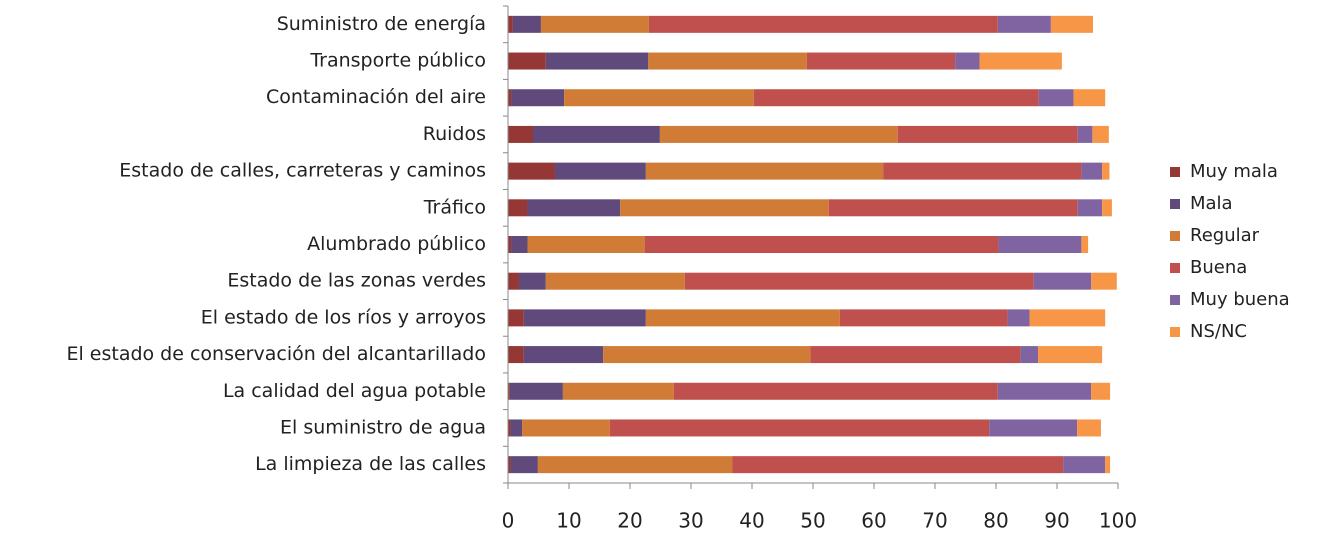  Describe the element at coordinates (568, 521) in the screenshot. I see `x-tick-label: 10` at that location.